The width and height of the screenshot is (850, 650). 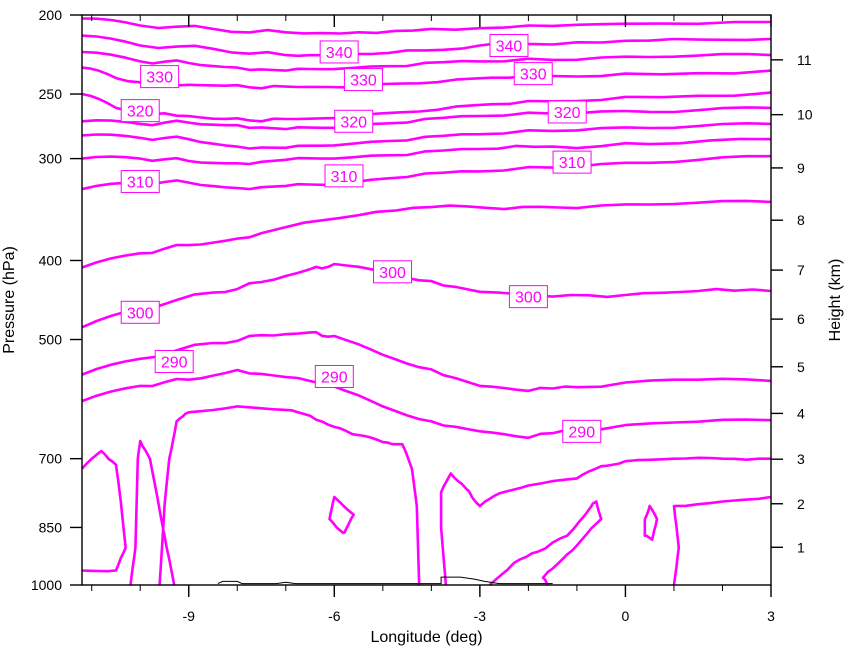 What do you see at coordinates (805, 115) in the screenshot?
I see `height-tick-label: 10` at bounding box center [805, 115].